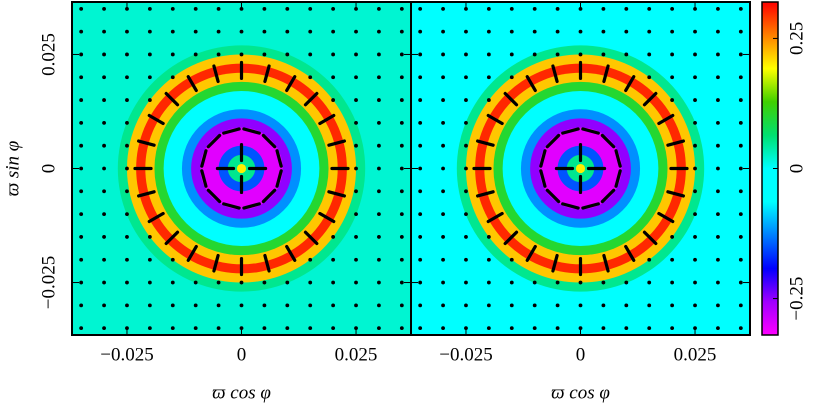  Describe the element at coordinates (796, 169) in the screenshot. I see `colorbar-tick-label: 0` at that location.